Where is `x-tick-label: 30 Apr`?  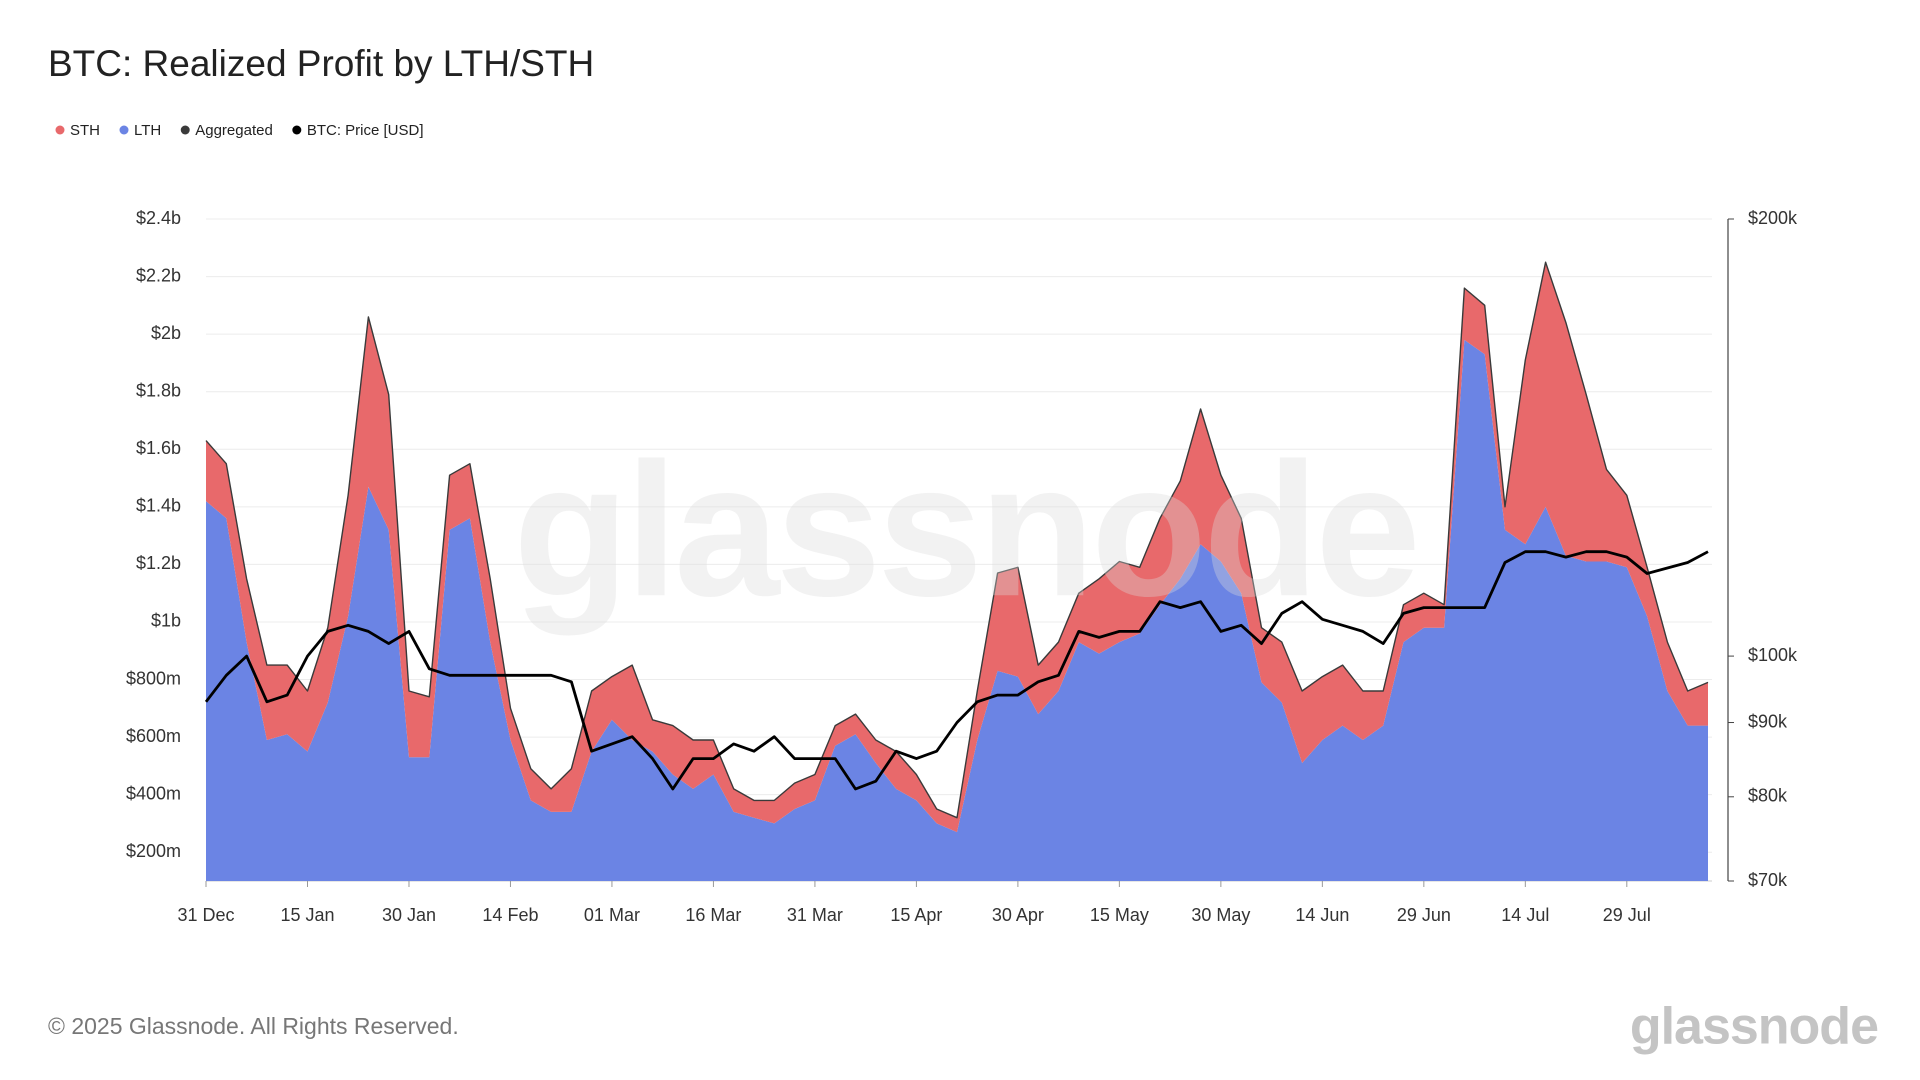
x-tick-label: 30 Apr is located at coordinates (1018, 915).